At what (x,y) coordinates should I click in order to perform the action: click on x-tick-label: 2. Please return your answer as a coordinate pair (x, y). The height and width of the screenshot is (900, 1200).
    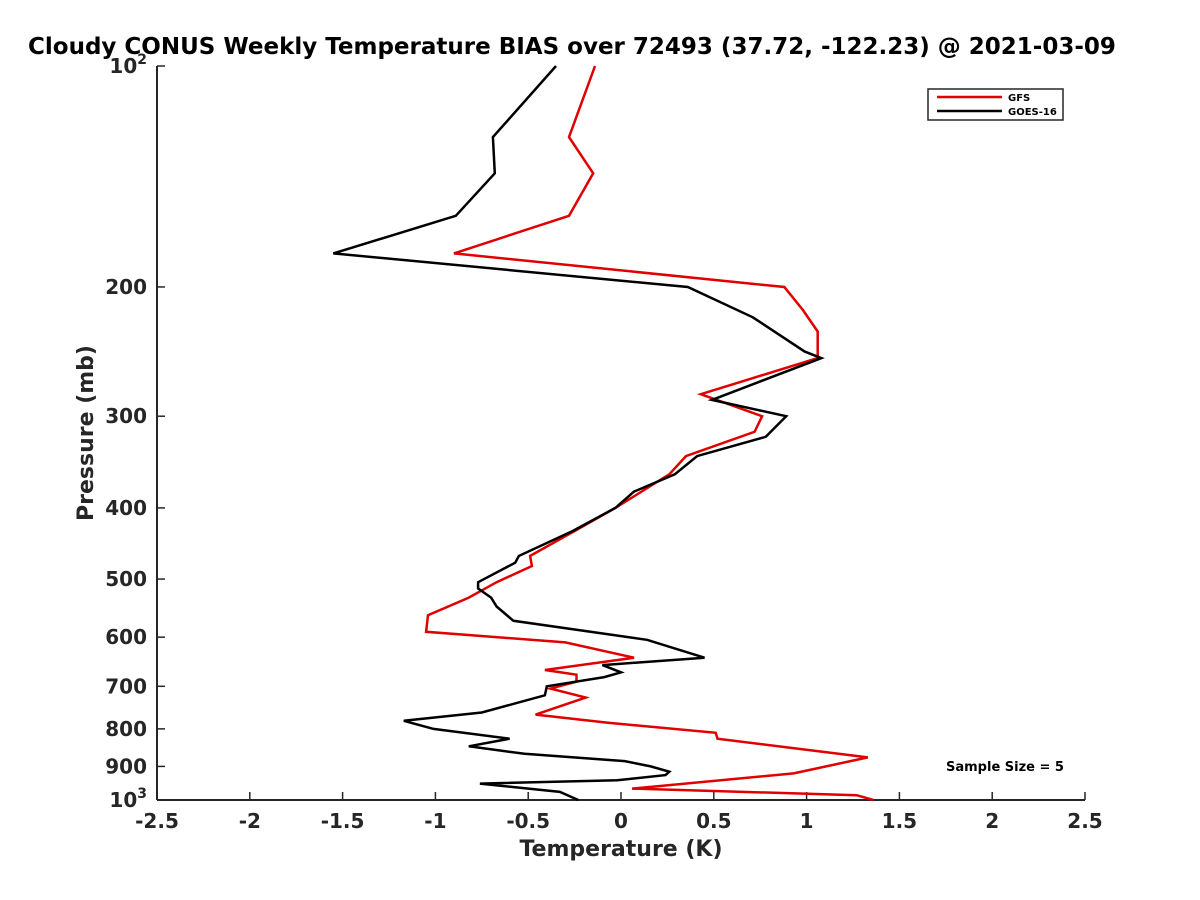
    Looking at the image, I should click on (992, 821).